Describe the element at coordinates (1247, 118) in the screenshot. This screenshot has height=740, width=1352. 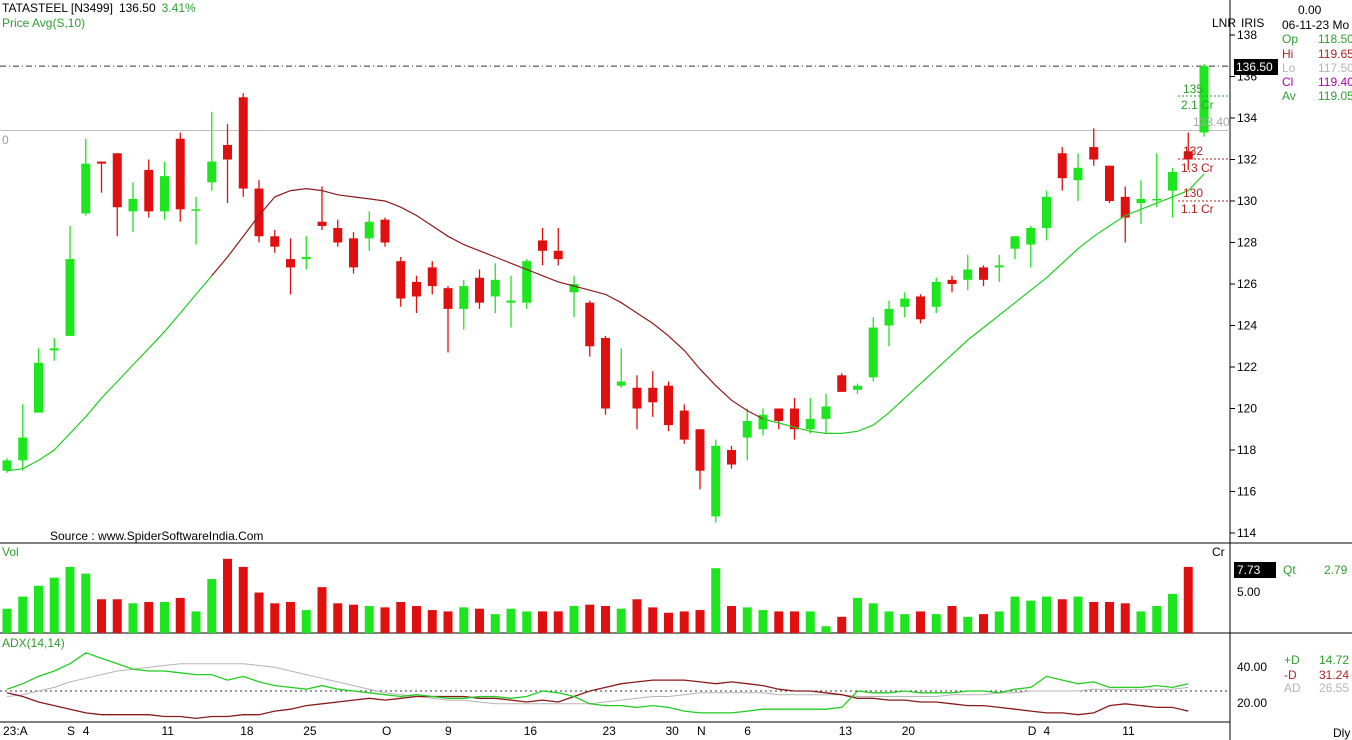
I see `price-tick-label: 134` at that location.